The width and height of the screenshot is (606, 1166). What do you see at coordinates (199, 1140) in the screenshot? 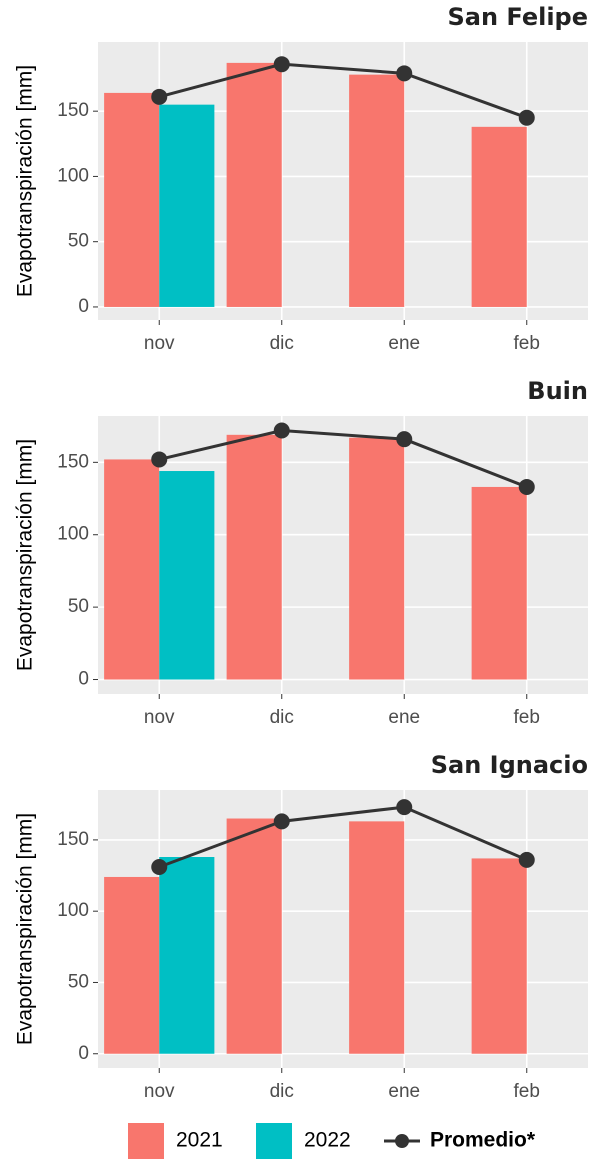
I see `legend-label: 2021` at bounding box center [199, 1140].